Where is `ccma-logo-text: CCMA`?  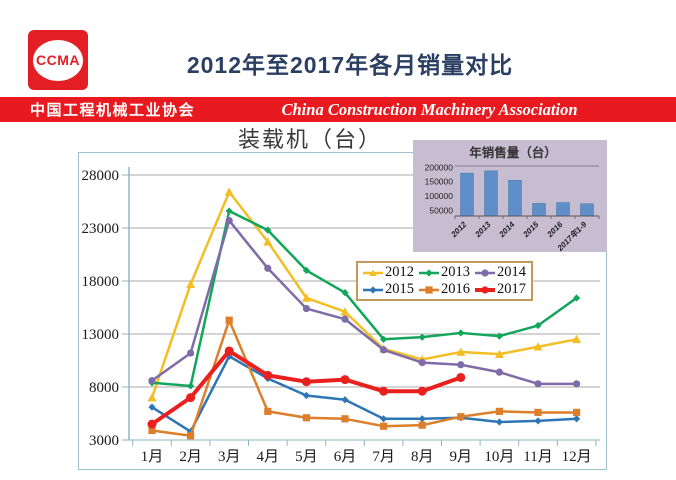
ccma-logo-text: CCMA is located at coordinates (58, 60).